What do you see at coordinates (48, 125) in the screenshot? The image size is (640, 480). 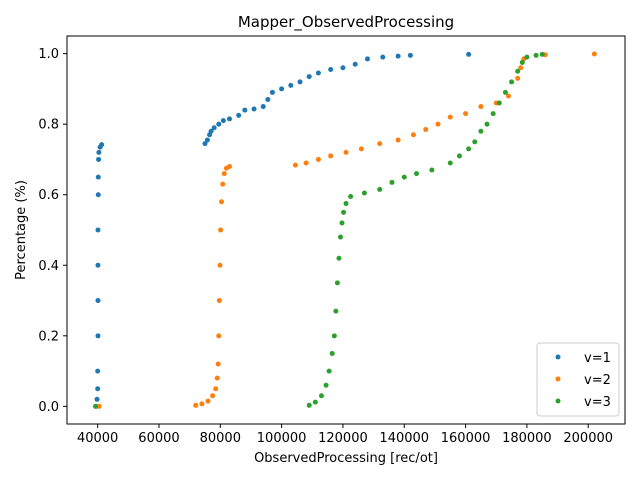 I see `y-tick-label: 0.8` at bounding box center [48, 125].